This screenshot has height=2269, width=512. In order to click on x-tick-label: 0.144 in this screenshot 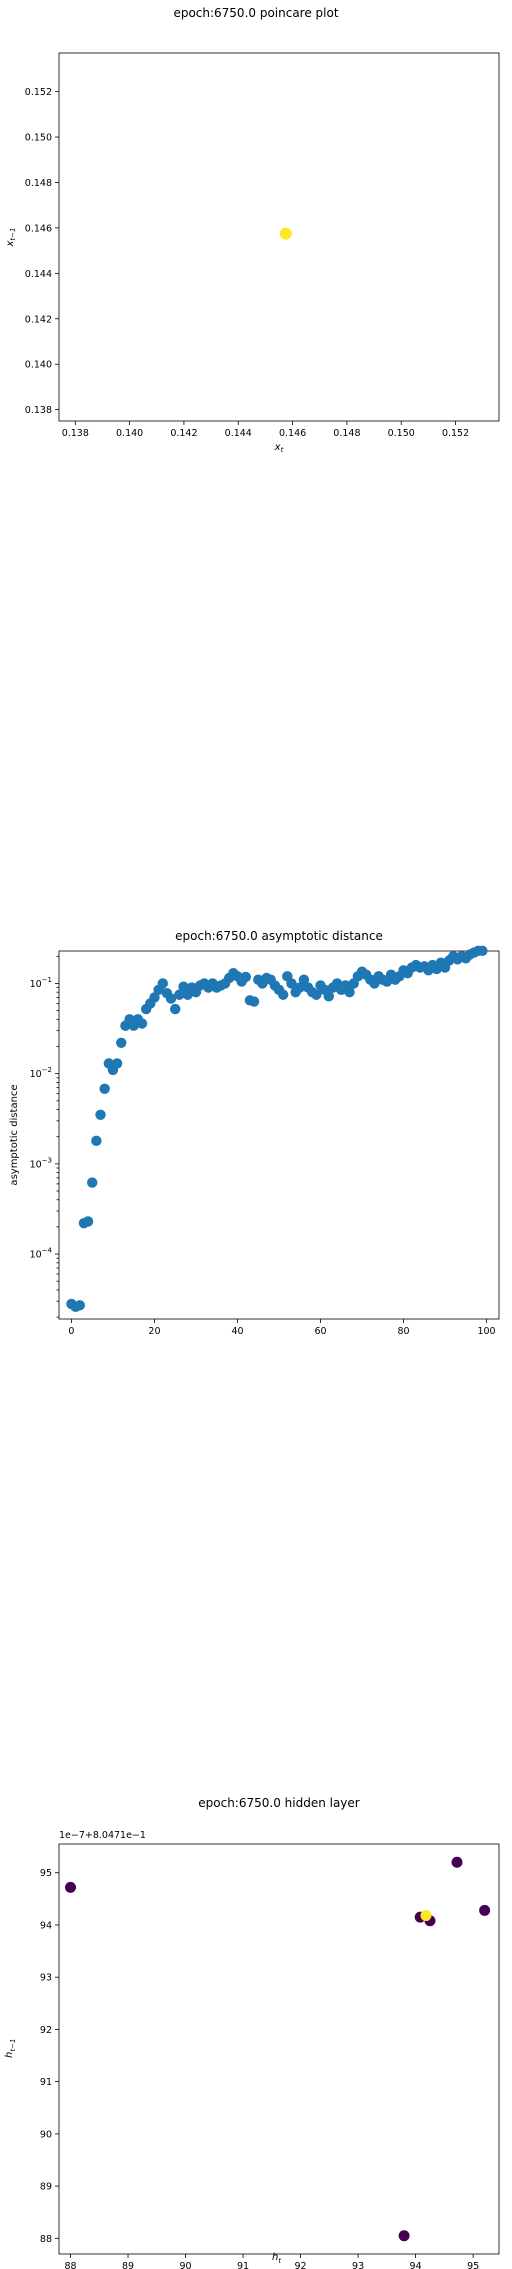, I will do `click(238, 433)`.